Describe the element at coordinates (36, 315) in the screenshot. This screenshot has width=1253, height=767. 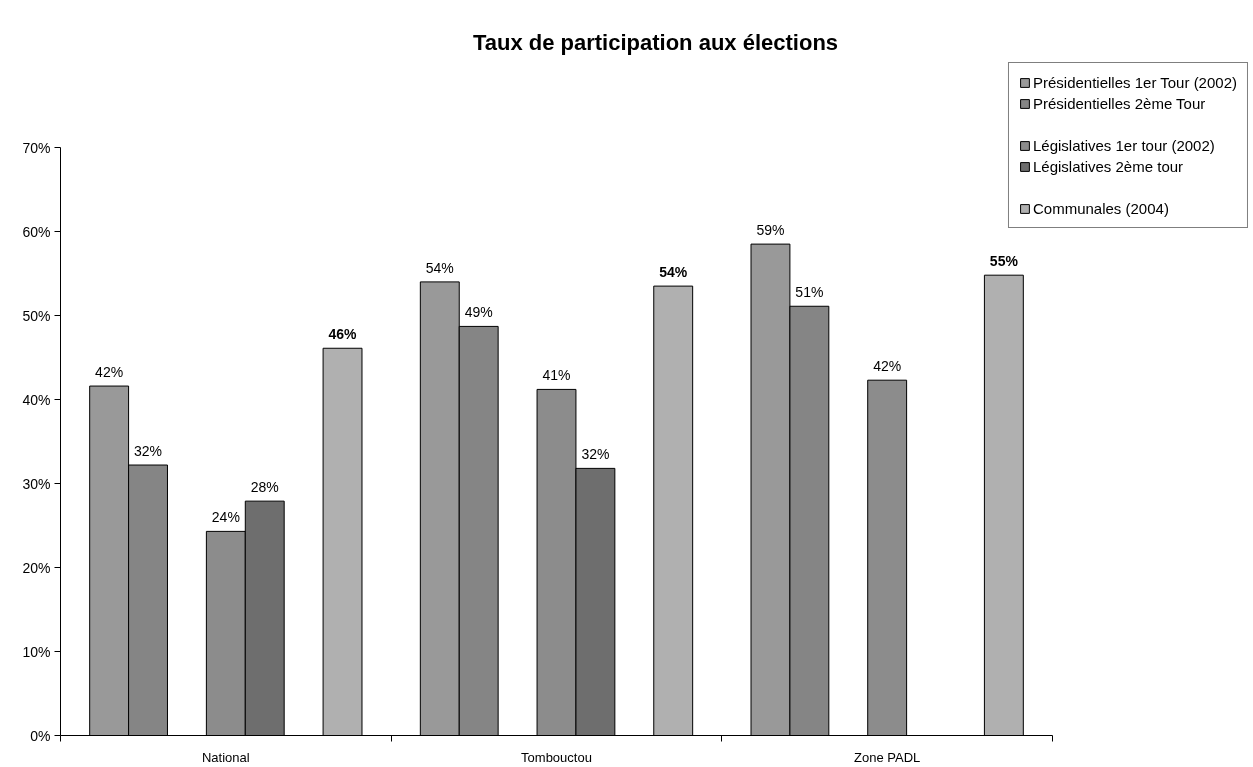
I see `y-tick-label: 50%` at that location.